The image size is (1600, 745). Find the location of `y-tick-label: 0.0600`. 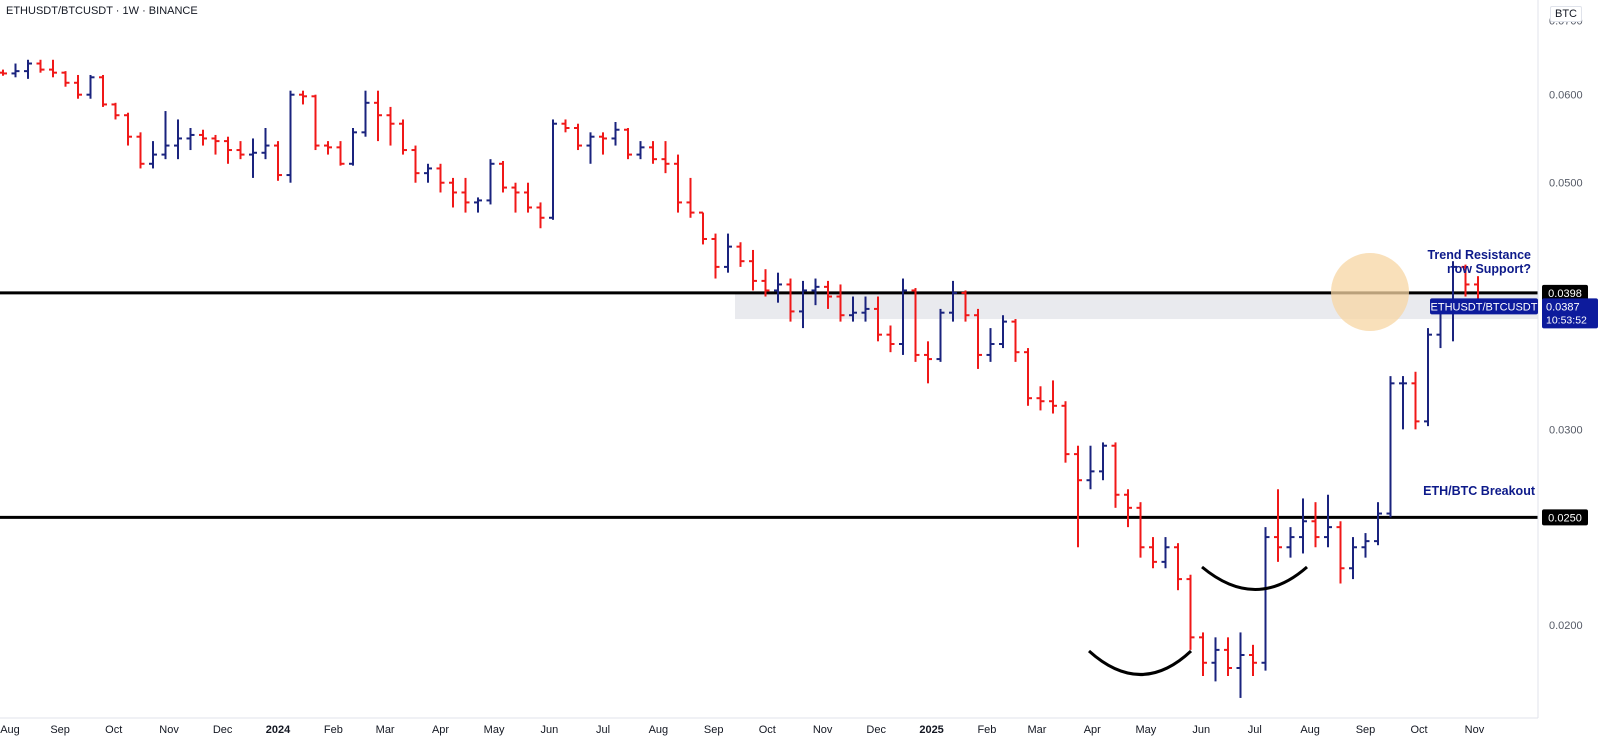

y-tick-label: 0.0600 is located at coordinates (1566, 96).